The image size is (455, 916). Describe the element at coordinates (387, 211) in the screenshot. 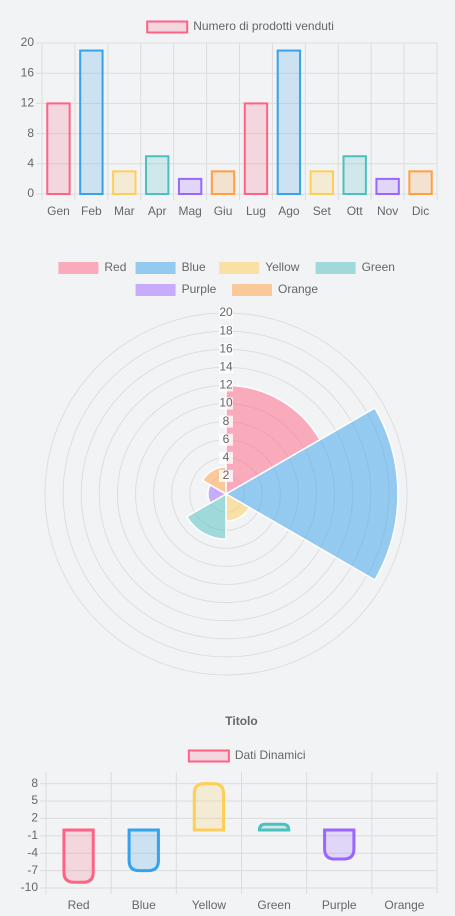

I see `x-tick-label: Nov` at that location.